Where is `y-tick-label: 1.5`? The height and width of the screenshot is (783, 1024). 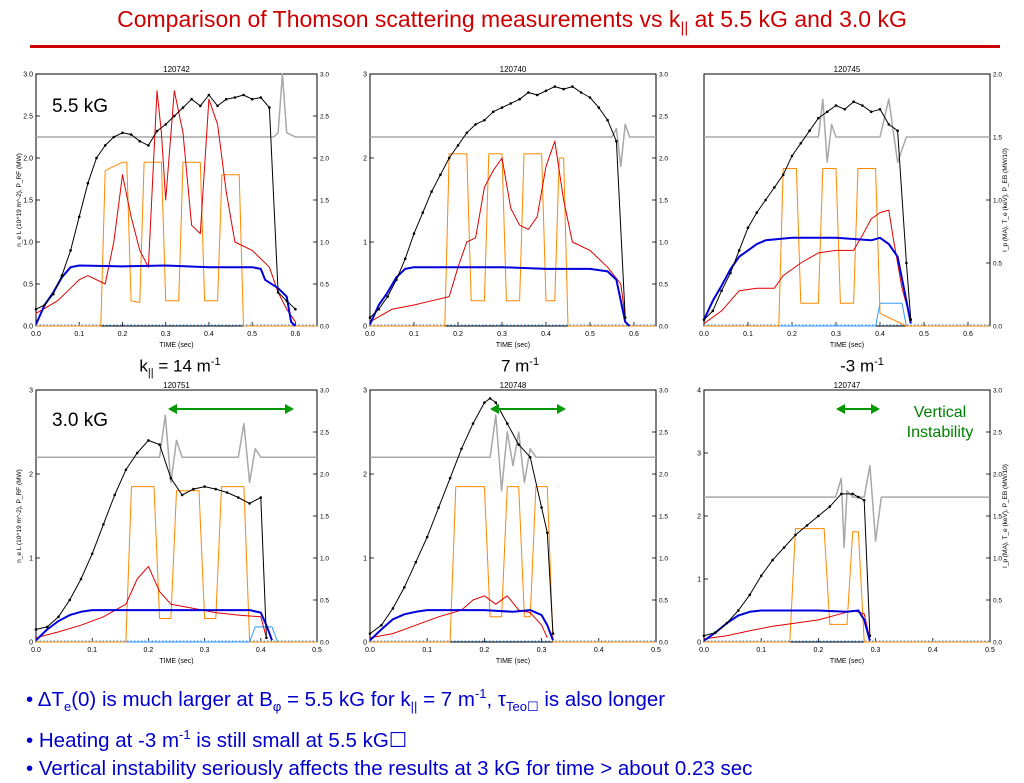
y-tick-label: 1.5 is located at coordinates (28, 201).